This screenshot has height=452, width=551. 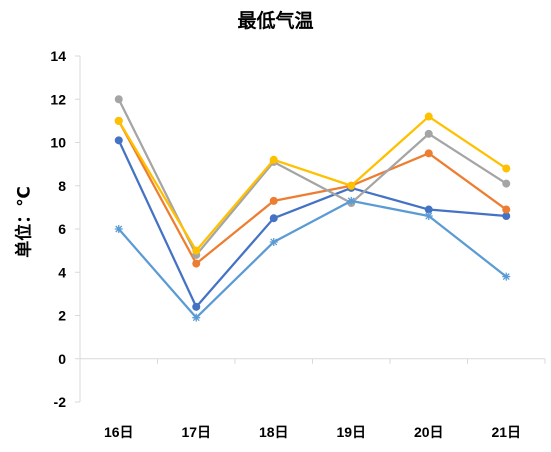 What do you see at coordinates (351, 432) in the screenshot?
I see `x-tick-label: 19日` at bounding box center [351, 432].